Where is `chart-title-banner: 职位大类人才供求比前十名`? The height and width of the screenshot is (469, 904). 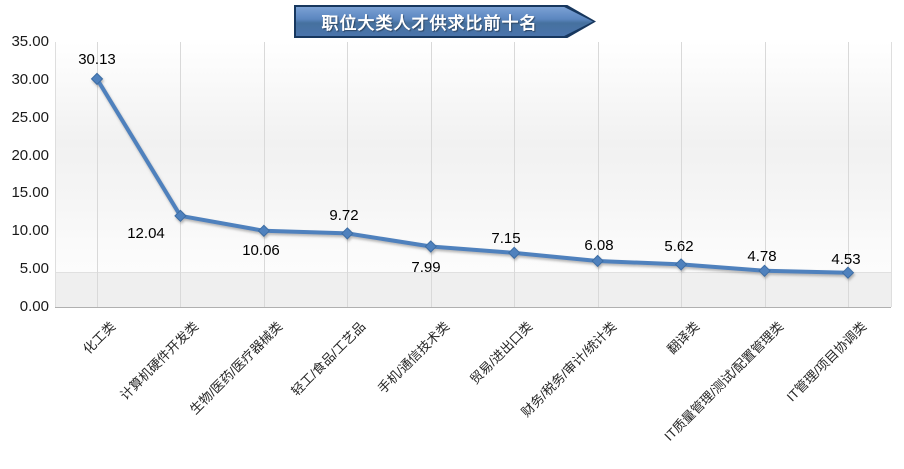
chart-title-banner: 职位大类人才供求比前十名 is located at coordinates (445, 21).